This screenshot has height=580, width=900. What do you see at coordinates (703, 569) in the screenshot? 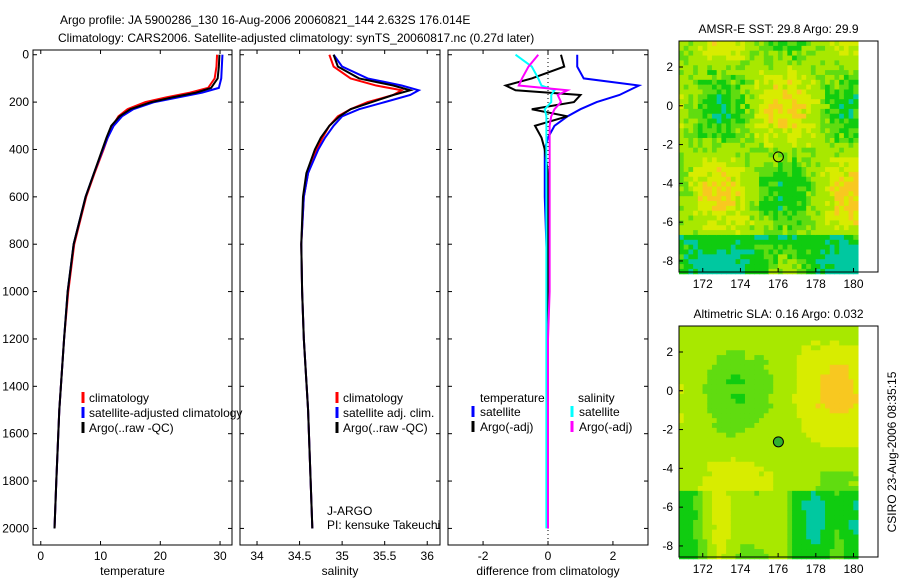
I see `map-x-tick-label: 172` at bounding box center [703, 569].